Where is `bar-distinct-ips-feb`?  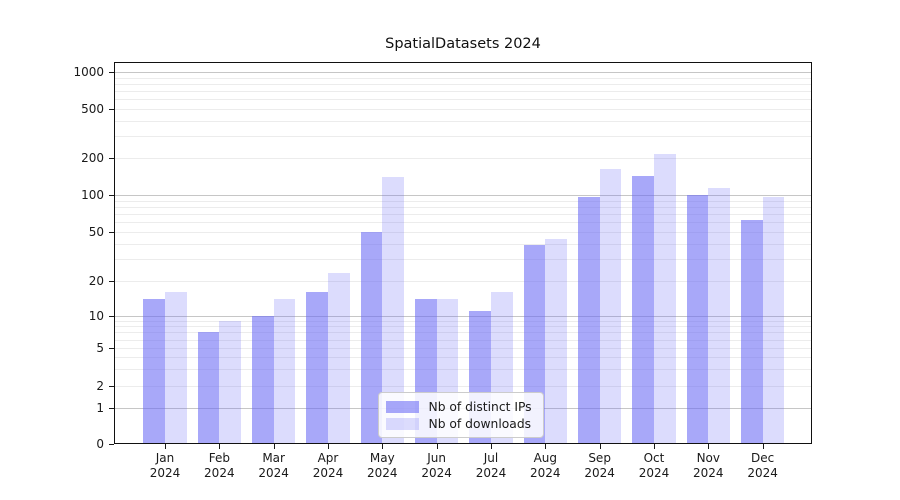
bar-distinct-ips-feb is located at coordinates (208, 388).